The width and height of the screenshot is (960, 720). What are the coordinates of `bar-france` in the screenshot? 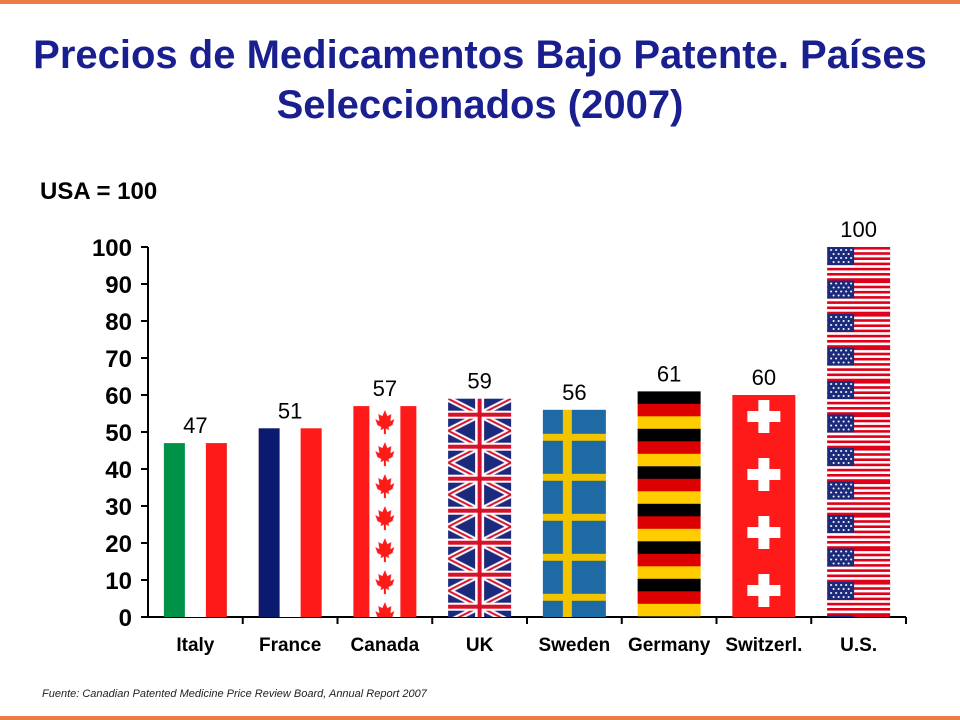 It's located at (290, 522).